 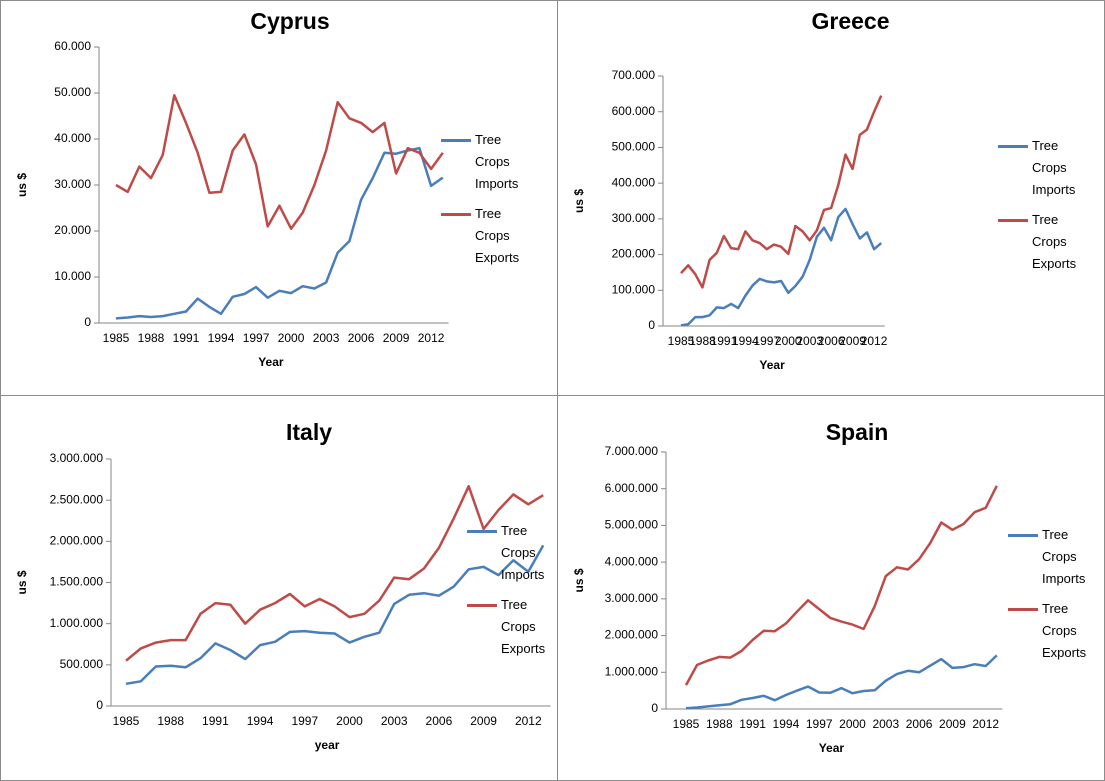 What do you see at coordinates (850, 21) in the screenshot?
I see `chart-title: Greece` at bounding box center [850, 21].